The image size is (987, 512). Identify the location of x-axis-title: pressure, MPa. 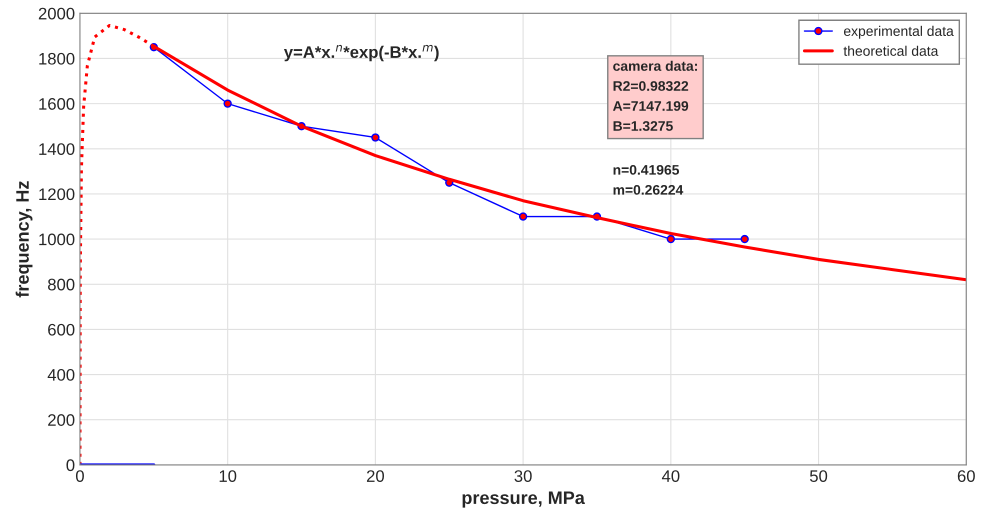
(523, 500).